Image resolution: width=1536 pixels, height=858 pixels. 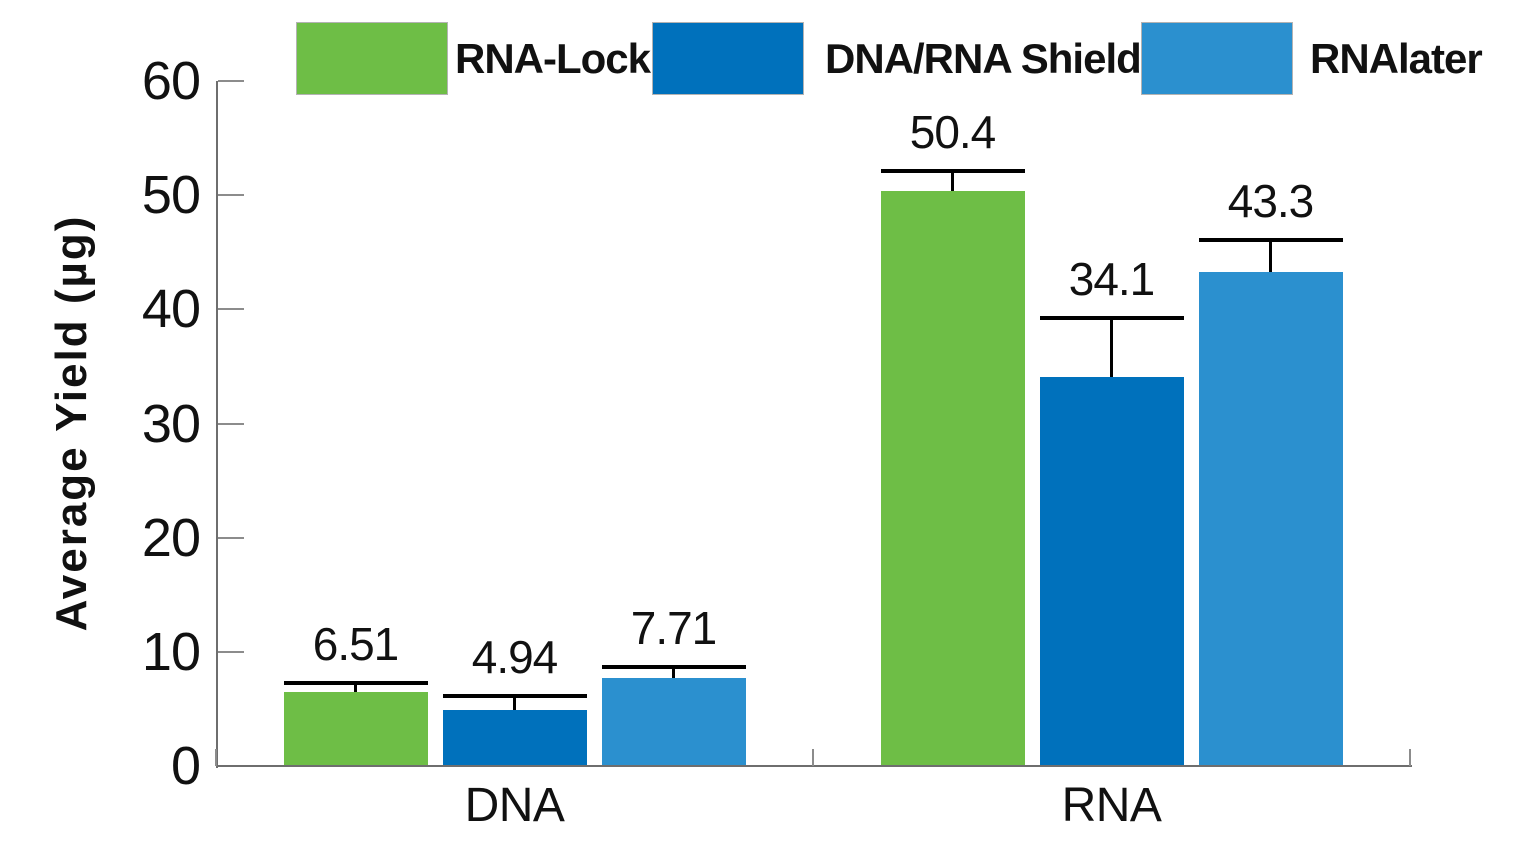 What do you see at coordinates (1217, 58) in the screenshot?
I see `legend-swatch-rnalater` at bounding box center [1217, 58].